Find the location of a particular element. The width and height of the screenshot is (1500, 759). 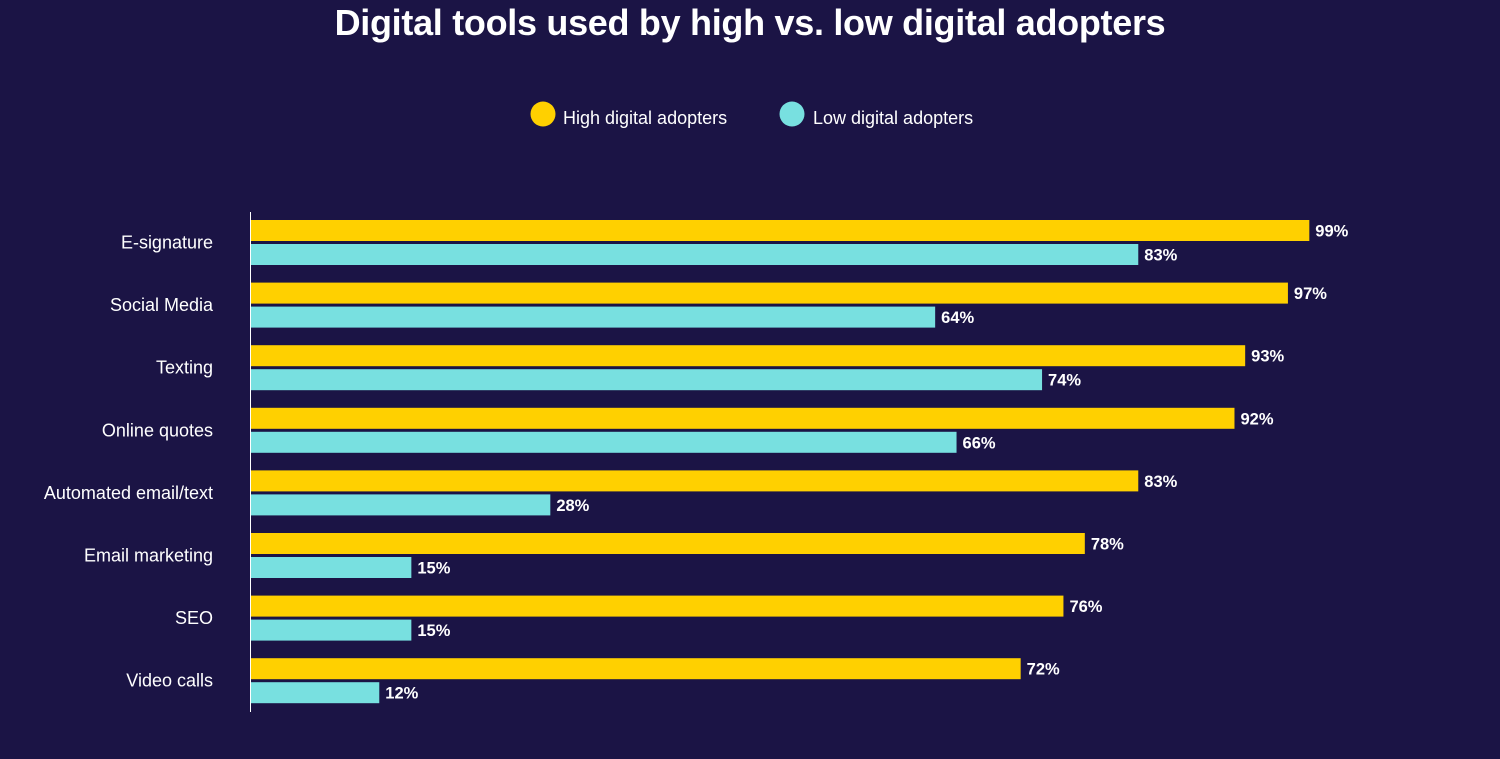

data-label-low: 12% is located at coordinates (401, 694).